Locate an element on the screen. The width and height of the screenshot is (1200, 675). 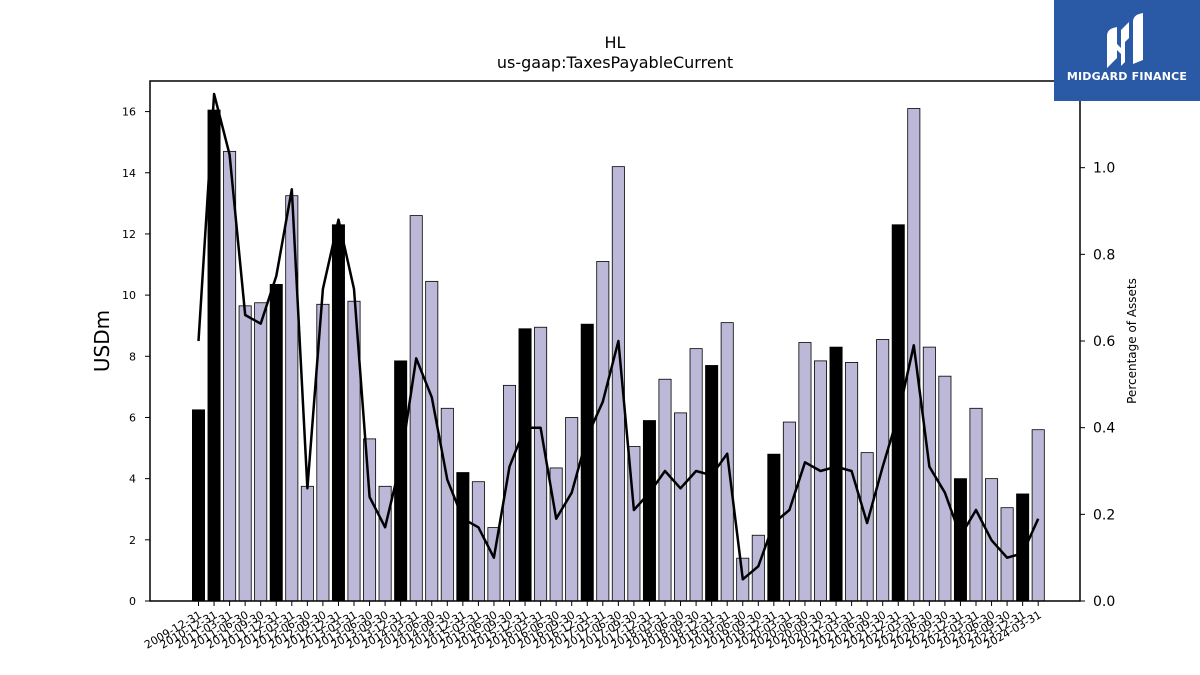
brand-logo: MIDGARD FINANCE is located at coordinates (1127, 50).